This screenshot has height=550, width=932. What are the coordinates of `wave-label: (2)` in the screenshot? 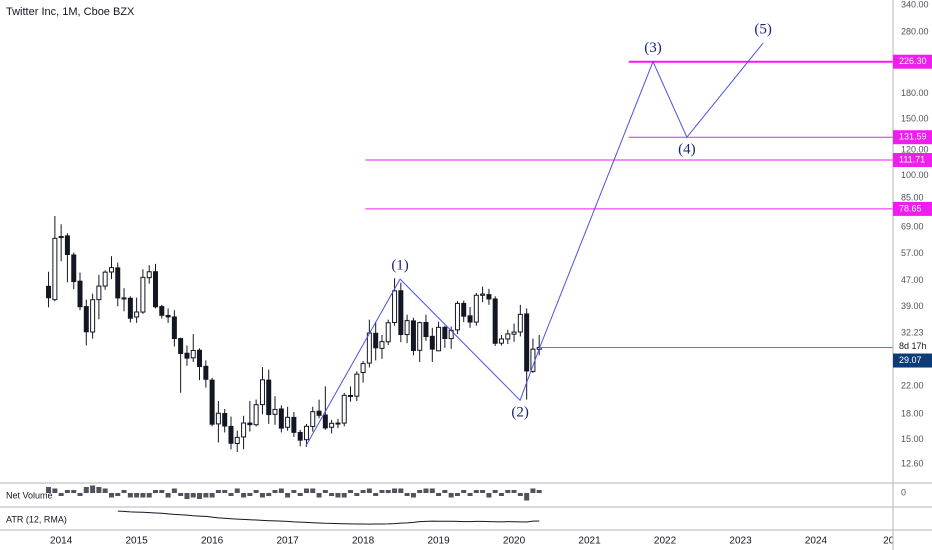 It's located at (520, 413).